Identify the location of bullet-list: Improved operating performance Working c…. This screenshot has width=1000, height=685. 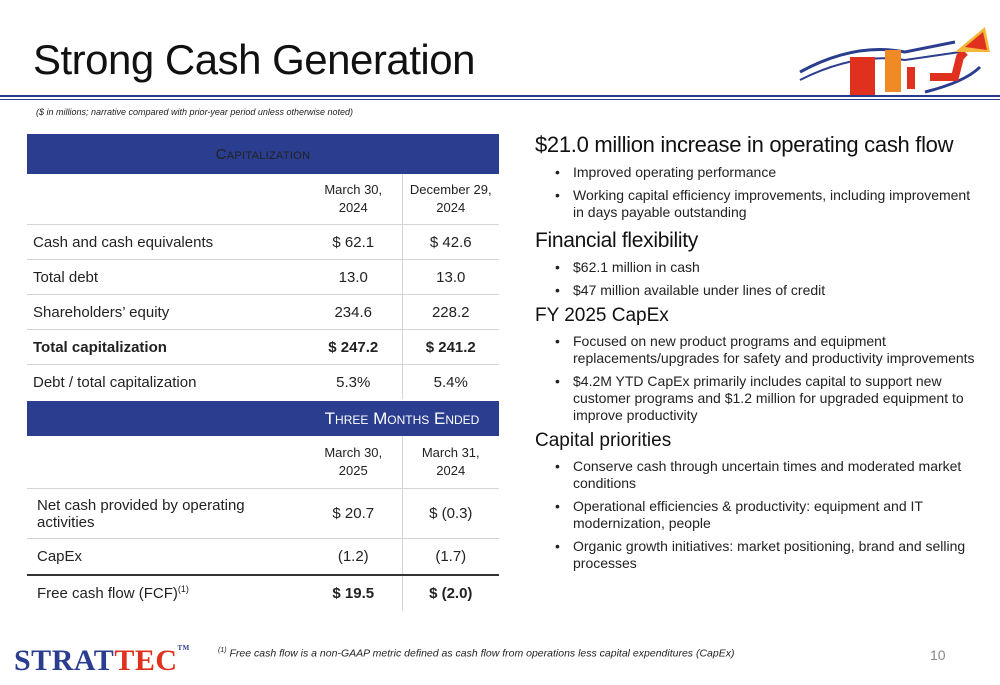
(757, 192).